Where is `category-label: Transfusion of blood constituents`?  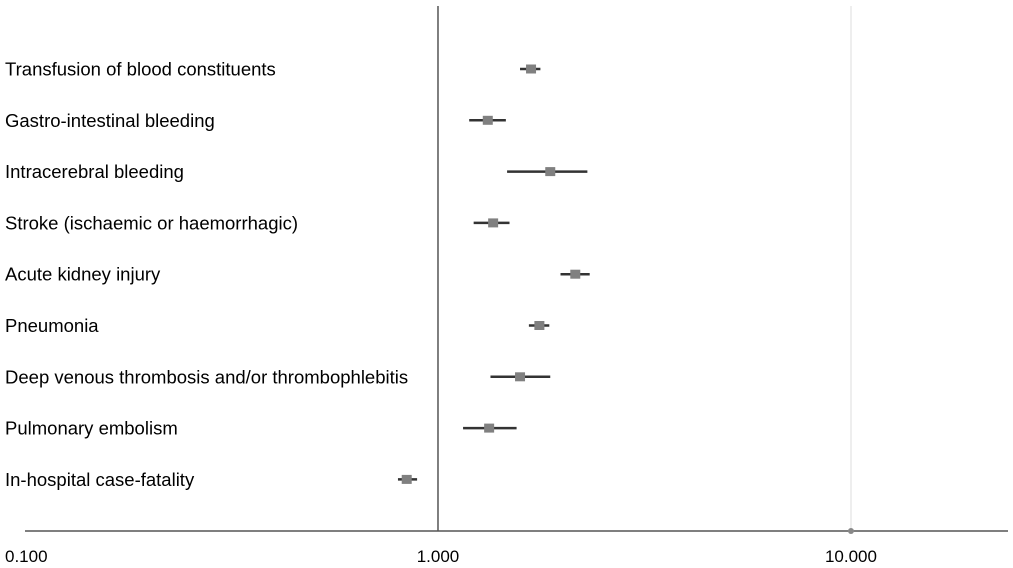
category-label: Transfusion of blood constituents is located at coordinates (140, 69).